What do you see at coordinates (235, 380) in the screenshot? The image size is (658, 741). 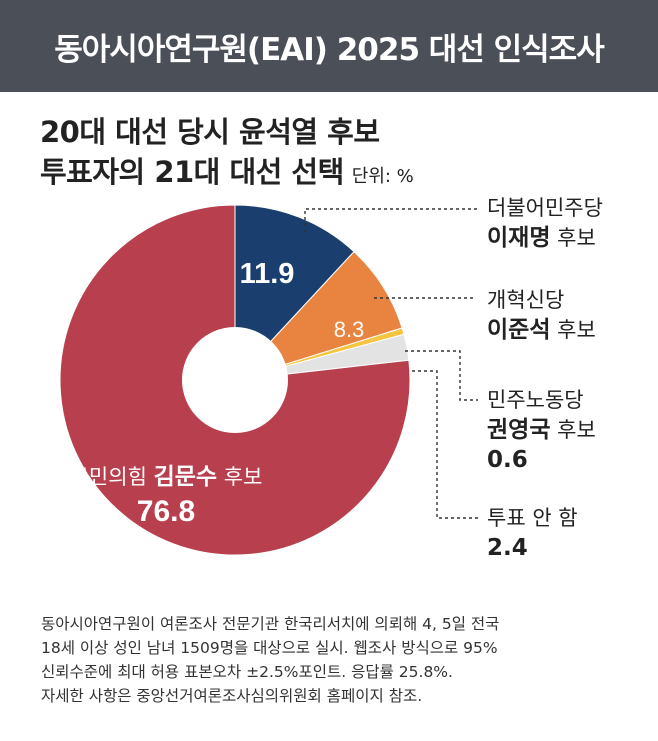 I see `pie-hole` at bounding box center [235, 380].